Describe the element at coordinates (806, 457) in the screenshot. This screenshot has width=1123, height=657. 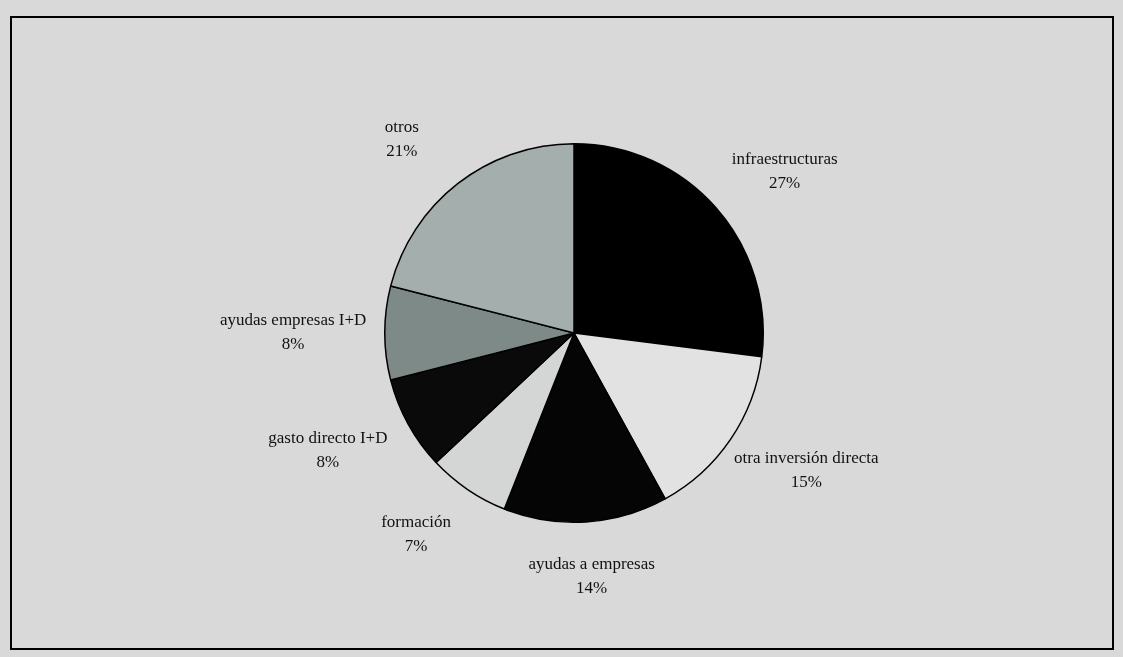
I see `slice-label: otra inversión directa` at that location.